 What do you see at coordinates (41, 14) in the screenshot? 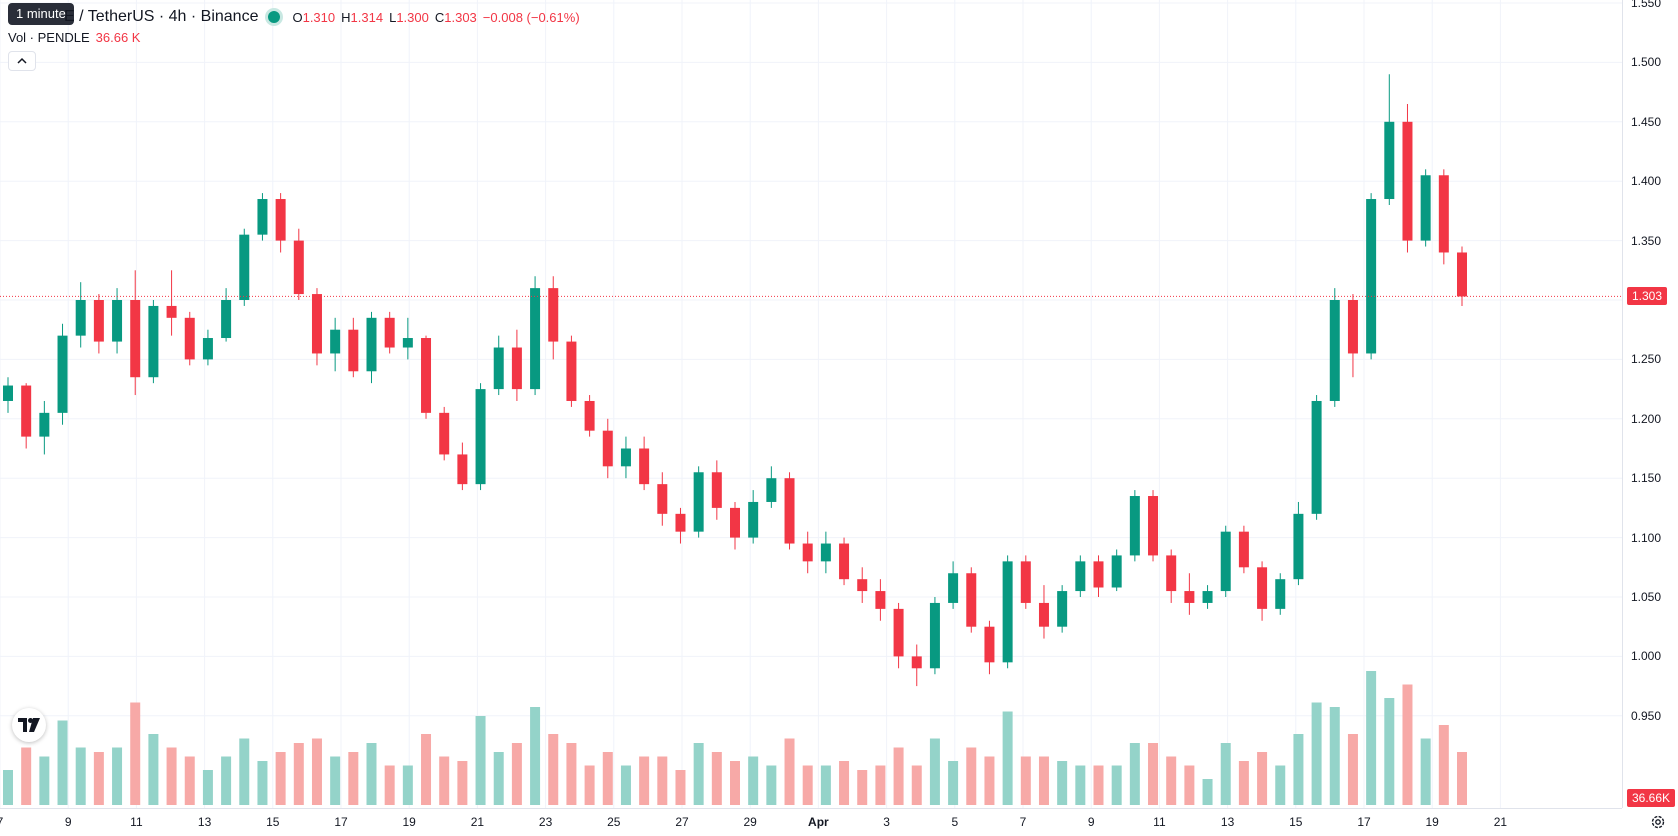
I see `interval-tooltip: 1 minute` at bounding box center [41, 14].